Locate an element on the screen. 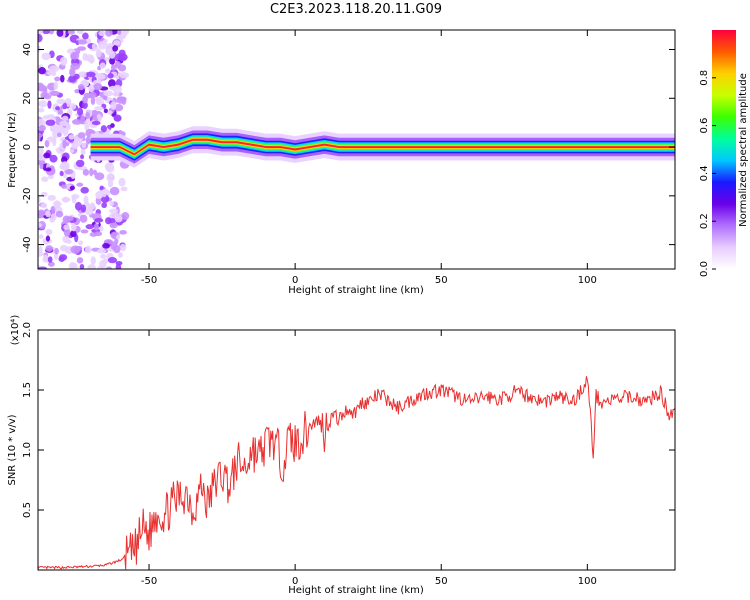 Image resolution: width=750 pixels, height=600 pixels. x-tick-label: -50 is located at coordinates (149, 280).